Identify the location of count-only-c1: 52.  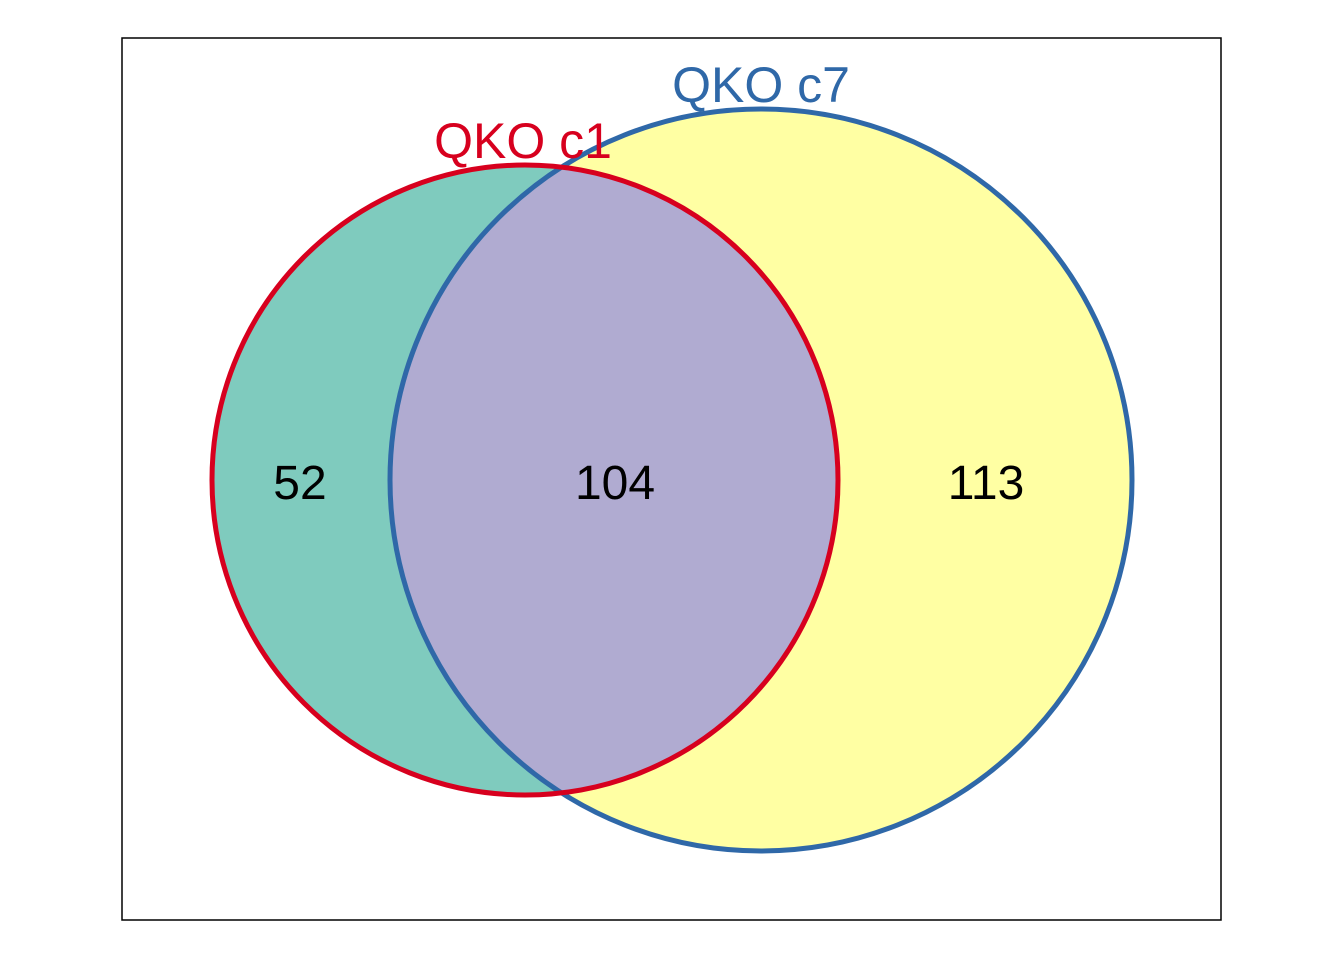
(299, 483).